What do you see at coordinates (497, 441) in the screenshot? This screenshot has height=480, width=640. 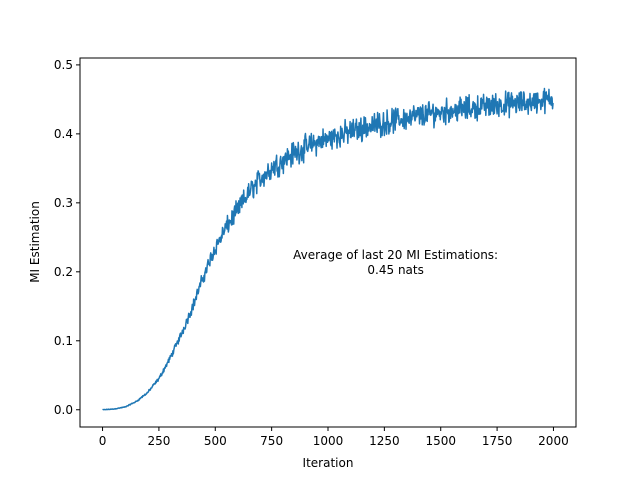 I see `x-tick-label: 1750` at bounding box center [497, 441].